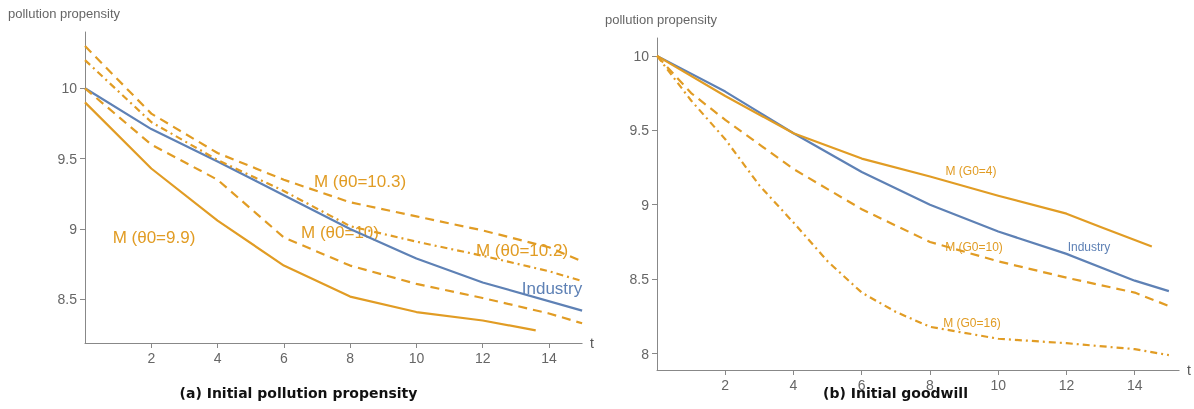 The width and height of the screenshot is (1194, 409). What do you see at coordinates (154, 237) in the screenshot?
I see `series-label: M (θ0=9.9)` at bounding box center [154, 237].